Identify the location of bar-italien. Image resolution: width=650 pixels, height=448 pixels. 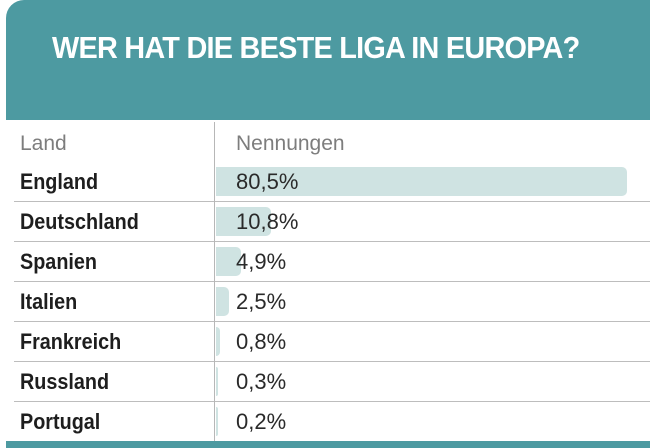
(222, 301).